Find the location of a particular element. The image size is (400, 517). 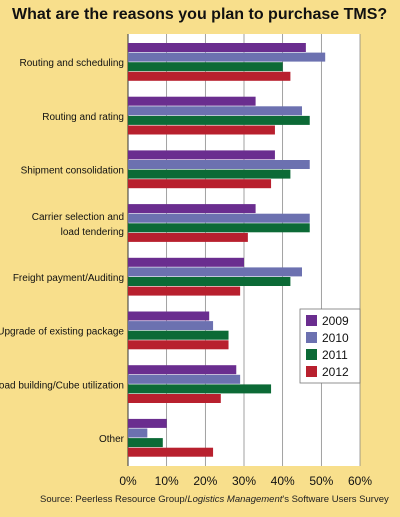

x-tick-label: 50% is located at coordinates (321, 481).